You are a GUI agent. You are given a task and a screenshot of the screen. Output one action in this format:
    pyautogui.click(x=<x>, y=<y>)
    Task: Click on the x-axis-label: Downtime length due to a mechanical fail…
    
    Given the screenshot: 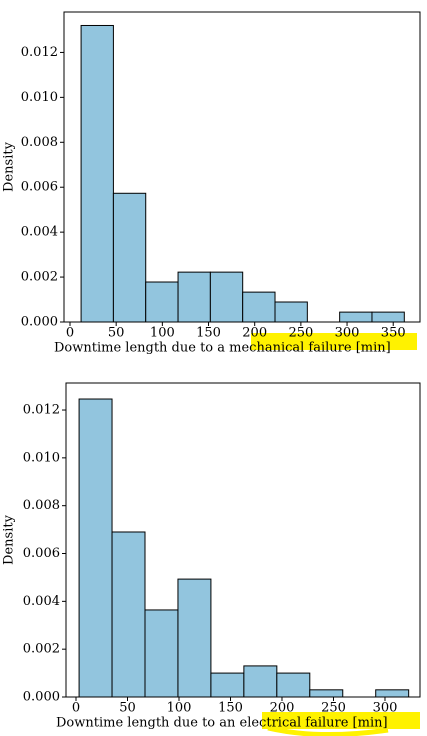 What is the action you would take?
    pyautogui.click(x=222, y=348)
    